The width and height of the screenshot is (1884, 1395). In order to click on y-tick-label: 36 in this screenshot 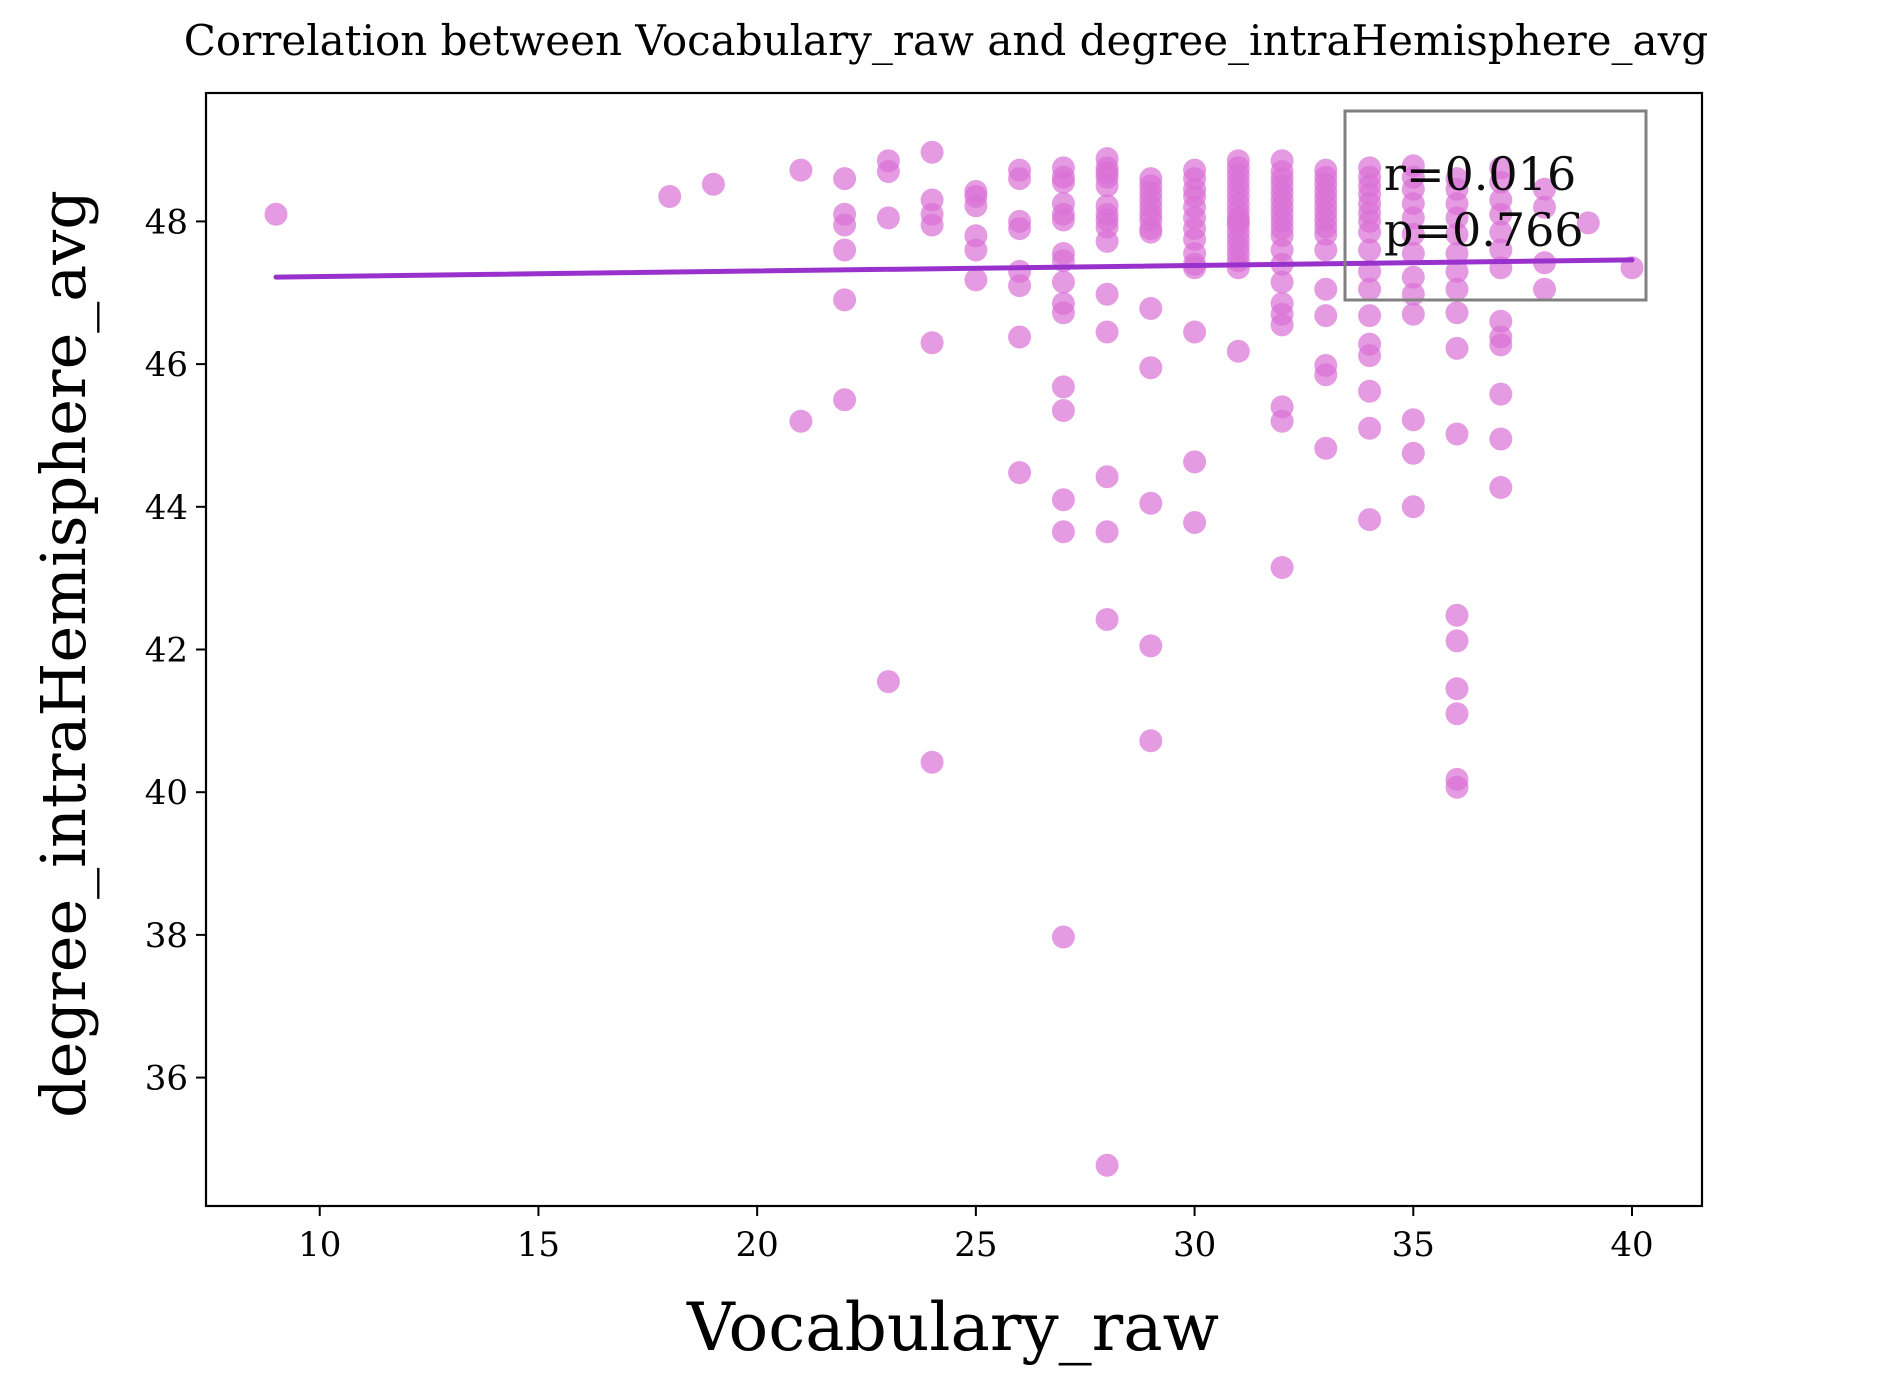, I will do `click(166, 1079)`.